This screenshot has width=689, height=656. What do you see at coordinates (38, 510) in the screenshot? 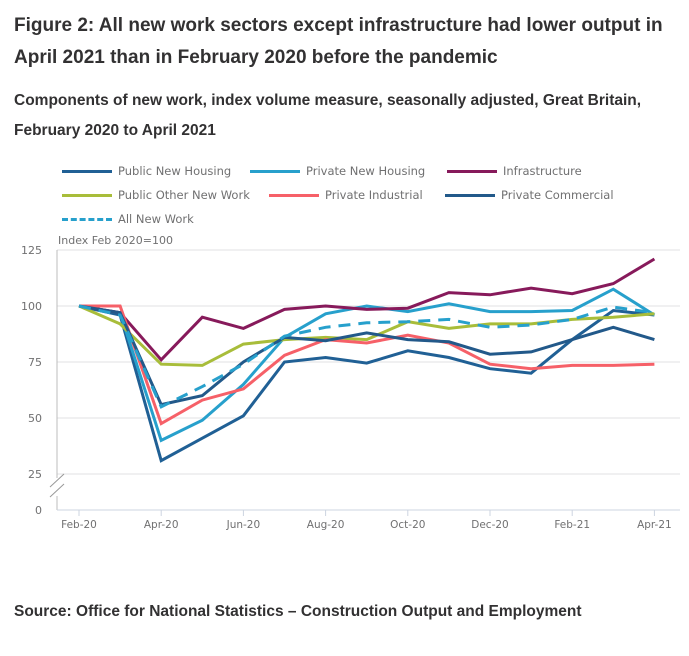
I see `y-tick-label: 0` at bounding box center [38, 510].